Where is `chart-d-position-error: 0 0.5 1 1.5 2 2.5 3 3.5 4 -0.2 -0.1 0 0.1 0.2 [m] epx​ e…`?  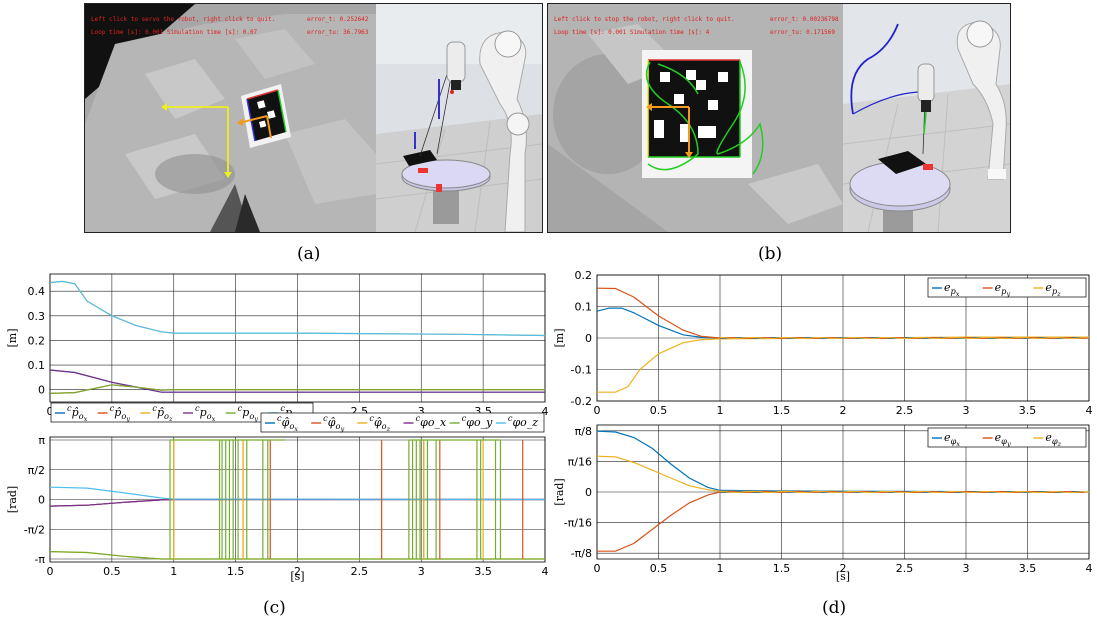
chart-d-position-error: 0 0.5 1 1.5 2 2.5 3 3.5 4 -0.2 -0.1 0 0.1 0.2 [m] epx​ e… is located at coordinates (823, 339).